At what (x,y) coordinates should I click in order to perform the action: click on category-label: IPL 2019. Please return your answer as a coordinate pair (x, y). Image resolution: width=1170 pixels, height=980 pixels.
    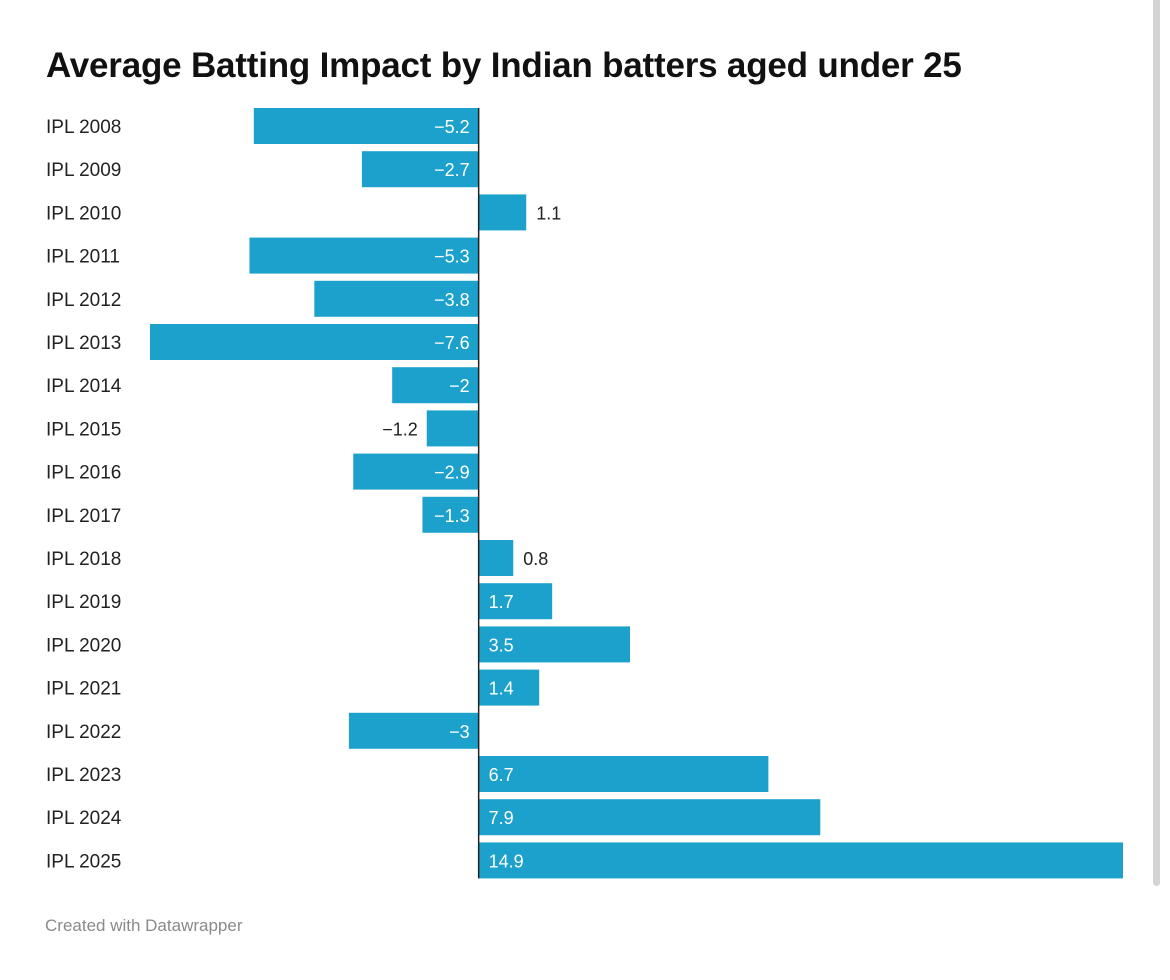
    Looking at the image, I should click on (83, 602).